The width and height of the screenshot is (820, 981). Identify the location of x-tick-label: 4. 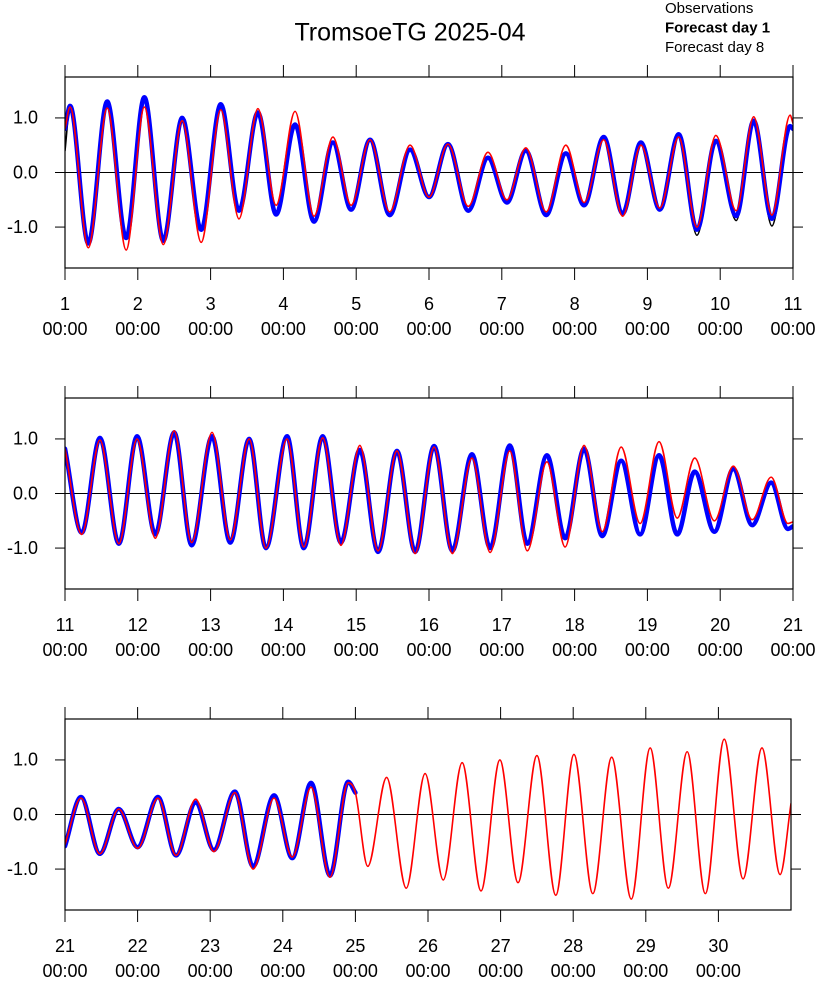
(283, 304).